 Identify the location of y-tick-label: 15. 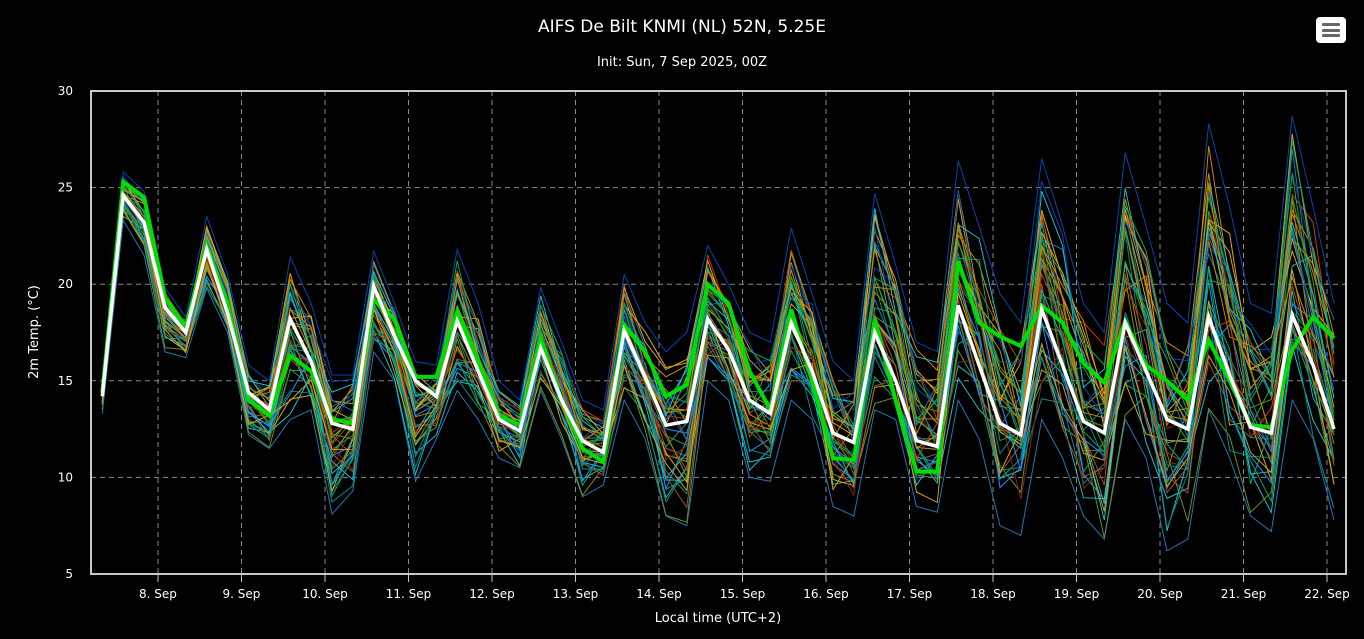
(65, 381).